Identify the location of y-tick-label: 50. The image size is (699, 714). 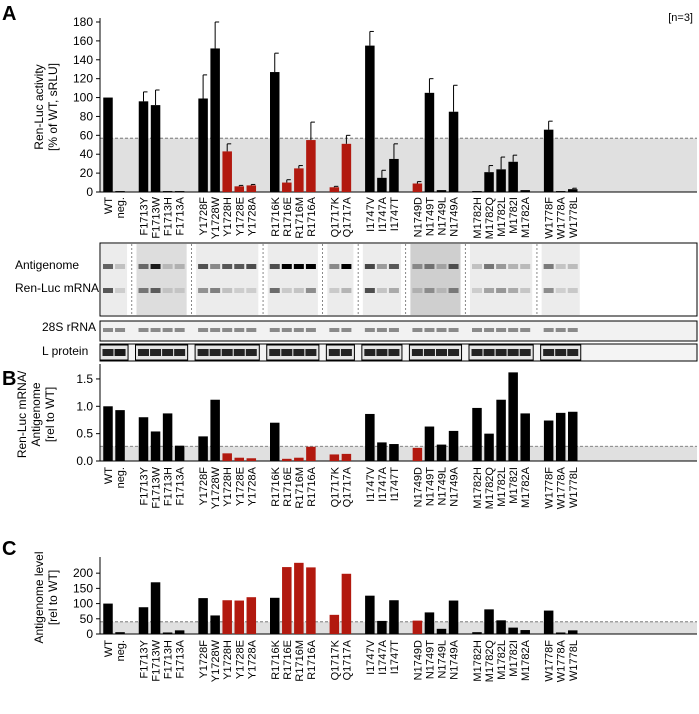
(87, 619).